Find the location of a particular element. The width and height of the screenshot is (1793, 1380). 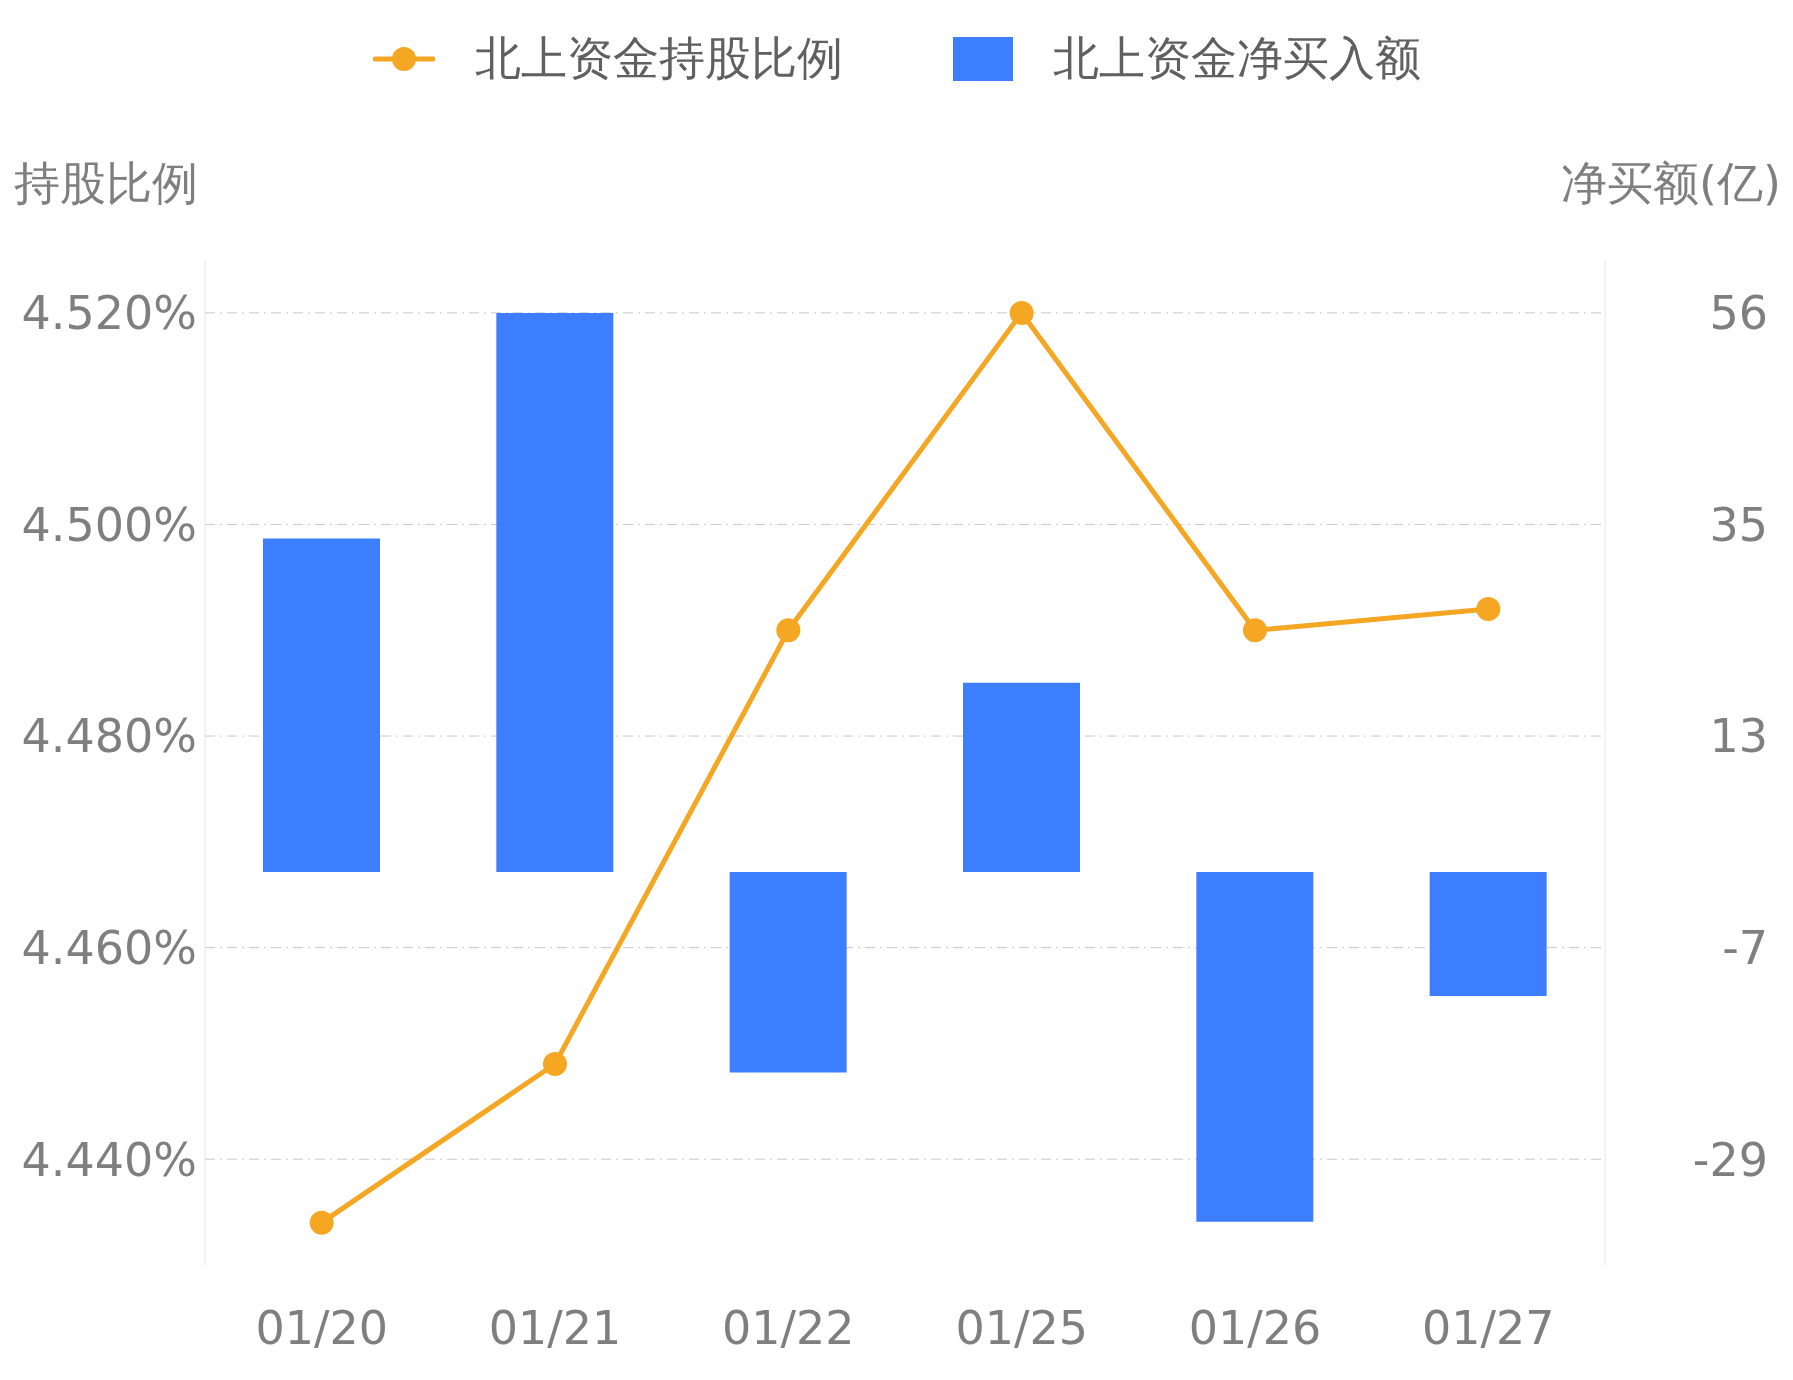

y-tick-label: 4.520% is located at coordinates (109, 313).